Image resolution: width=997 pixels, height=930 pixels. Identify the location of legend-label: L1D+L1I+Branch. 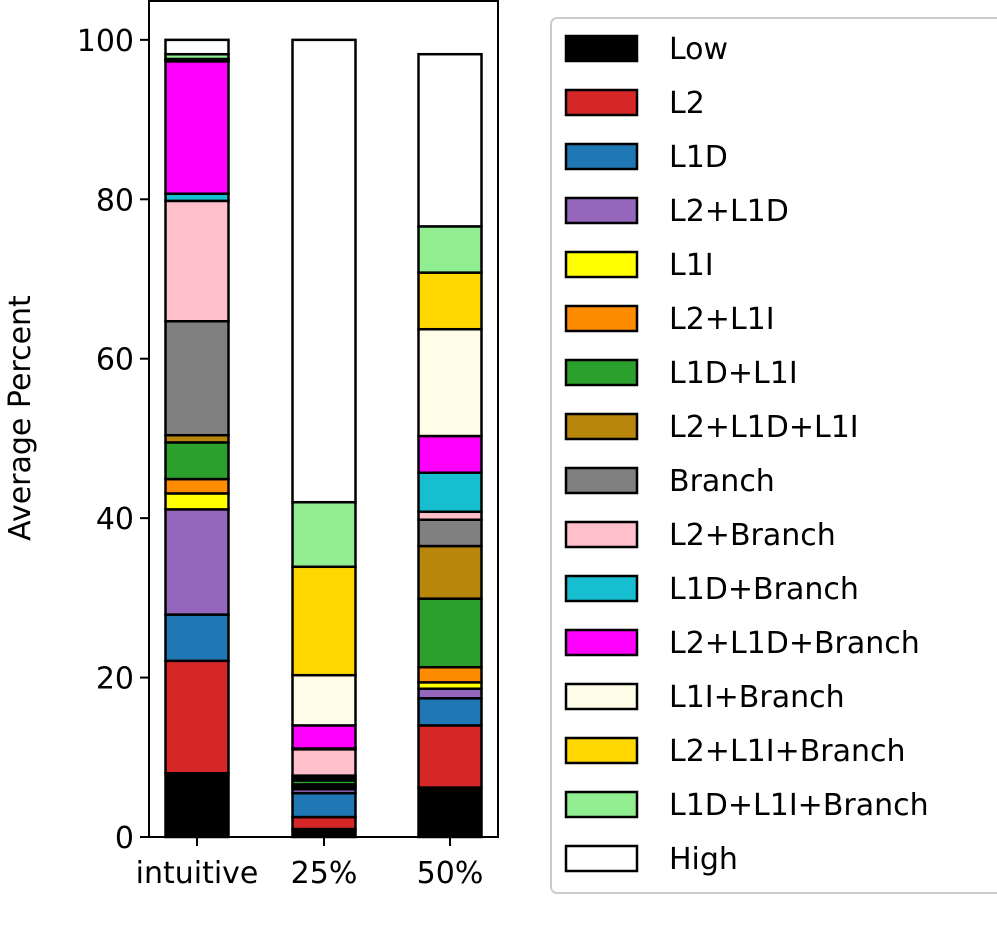
(799, 805).